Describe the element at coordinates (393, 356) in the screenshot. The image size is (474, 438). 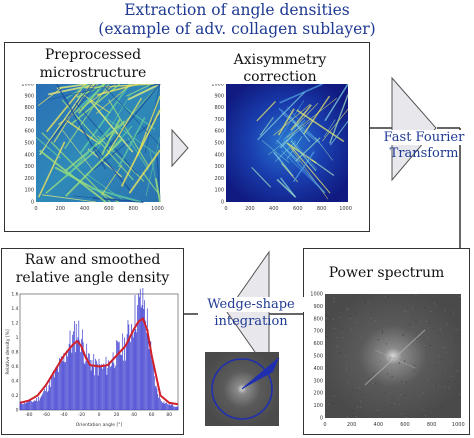
I see `power-spectrum-background` at that location.